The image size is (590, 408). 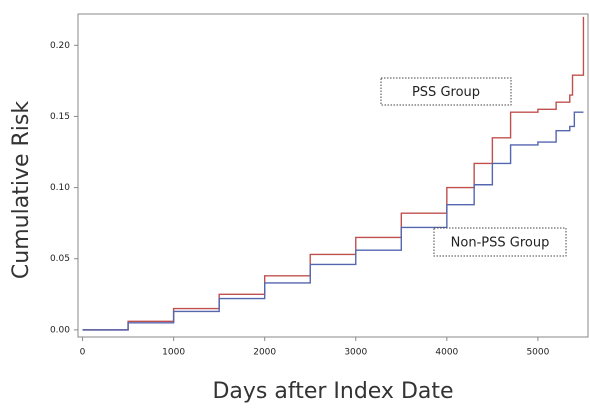 What do you see at coordinates (60, 117) in the screenshot?
I see `y-tick-label: 0.15` at bounding box center [60, 117].